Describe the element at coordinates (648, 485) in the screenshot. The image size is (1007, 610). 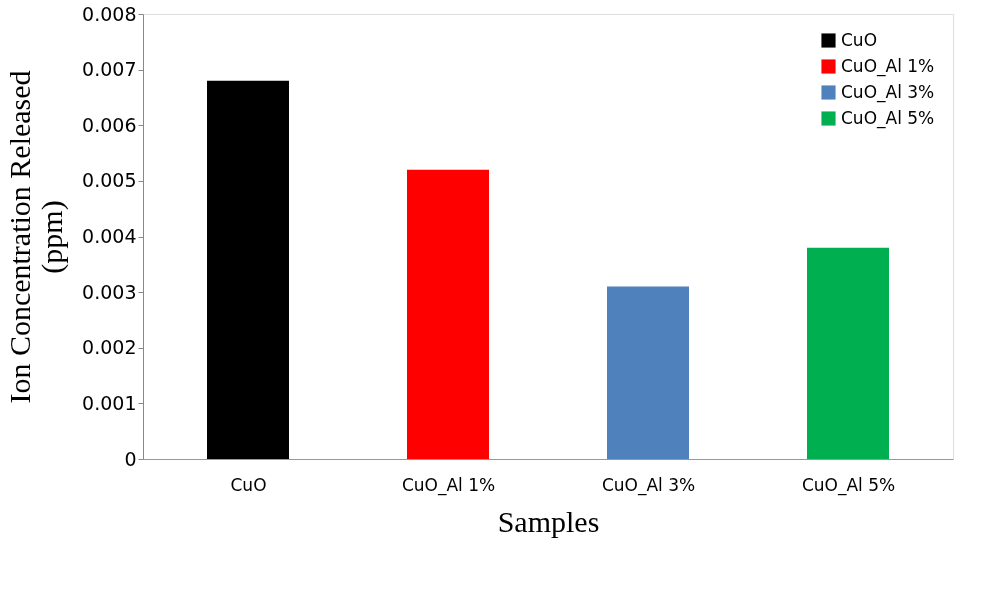
I see `x-tick-label: CuO_Al 3%` at that location.